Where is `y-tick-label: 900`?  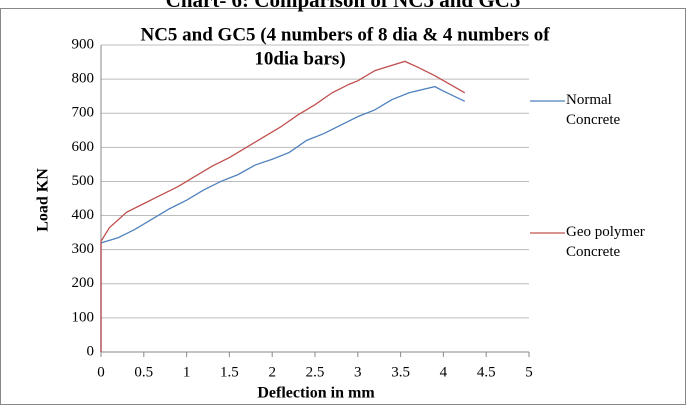
y-tick-label: 900 is located at coordinates (83, 44).